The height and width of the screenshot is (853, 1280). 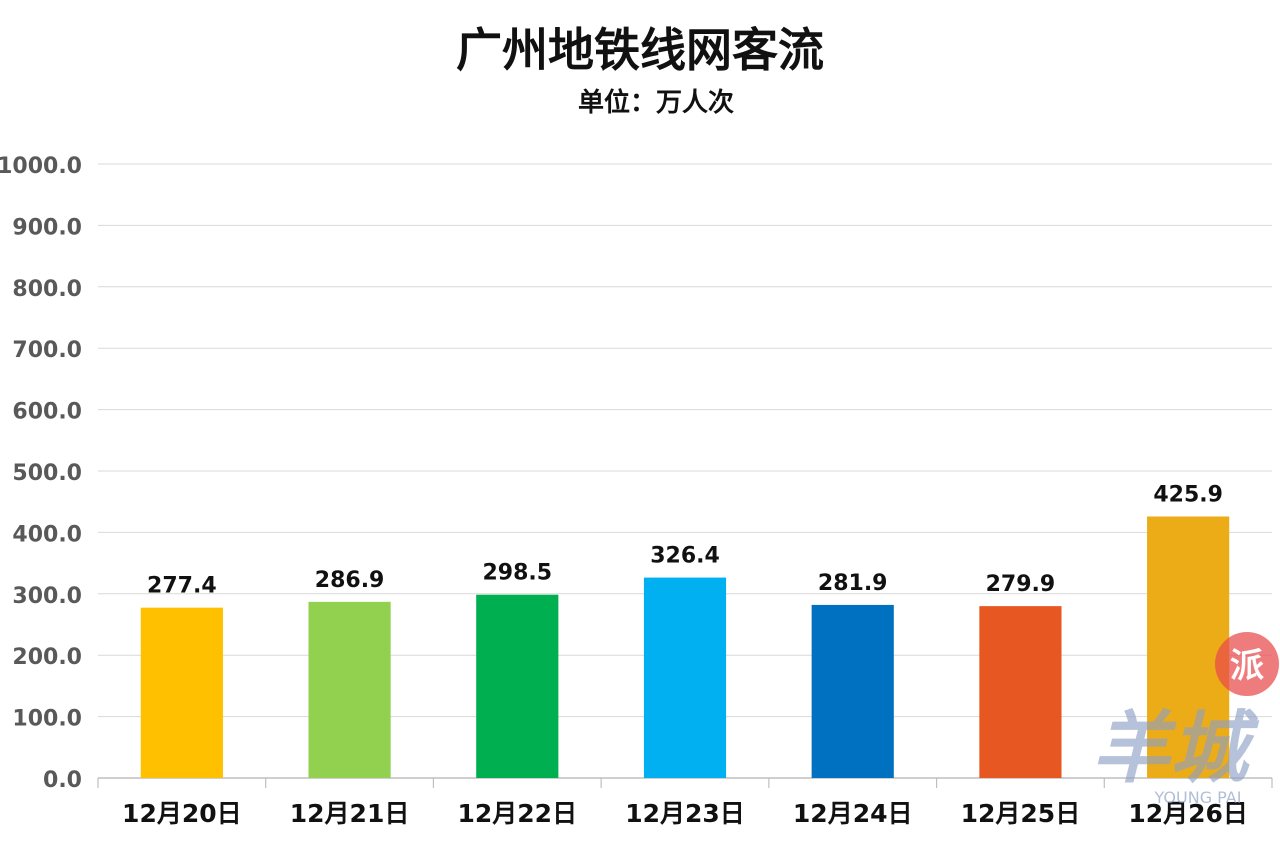 I want to click on x-tick-label: 12月23日, so click(x=685, y=813).